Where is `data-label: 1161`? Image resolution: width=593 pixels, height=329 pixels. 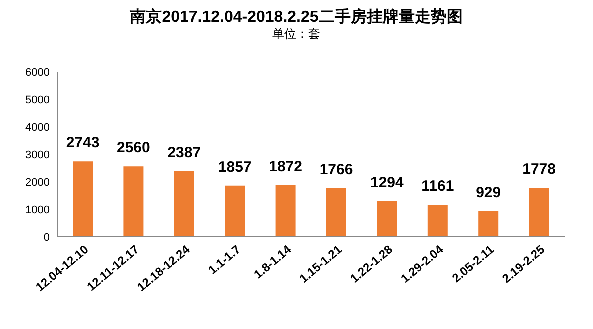
data-label: 1161 is located at coordinates (438, 187).